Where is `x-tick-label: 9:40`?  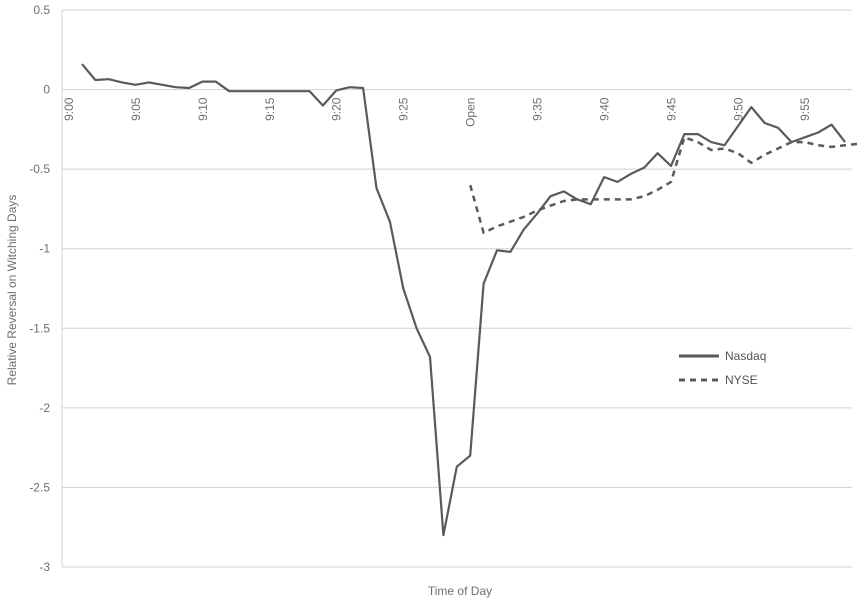 x-tick-label: 9:40 is located at coordinates (604, 109).